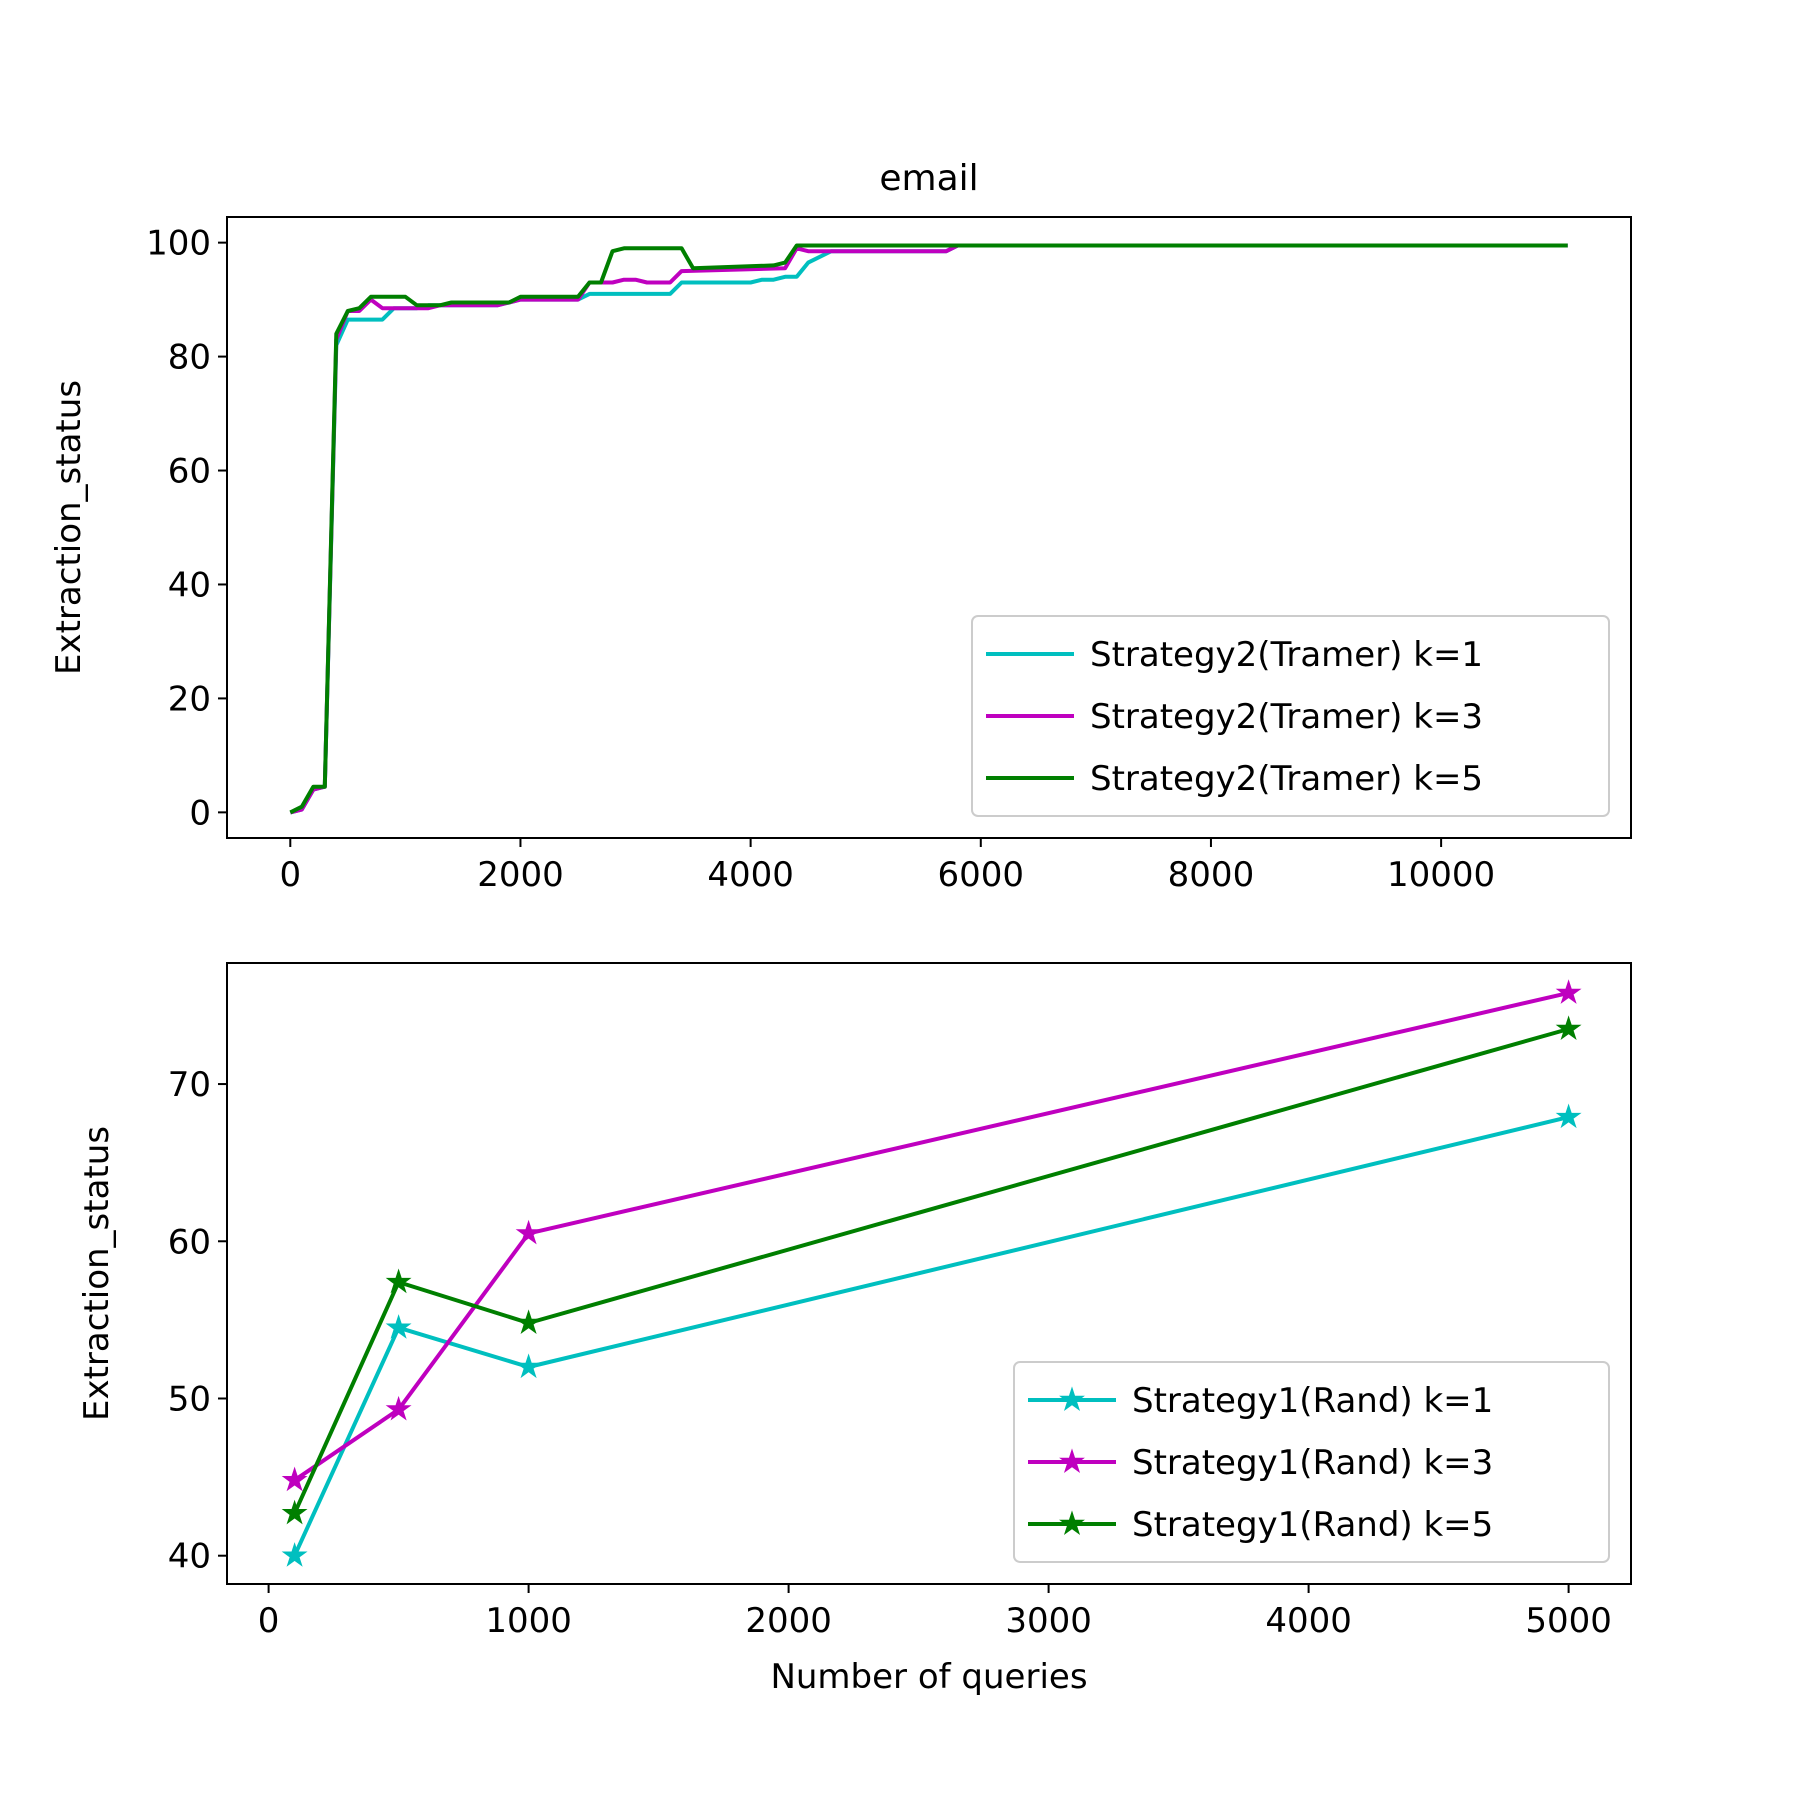  What do you see at coordinates (1312, 1525) in the screenshot?
I see `legend-label: Strategy1(Rand) k=5` at bounding box center [1312, 1525].